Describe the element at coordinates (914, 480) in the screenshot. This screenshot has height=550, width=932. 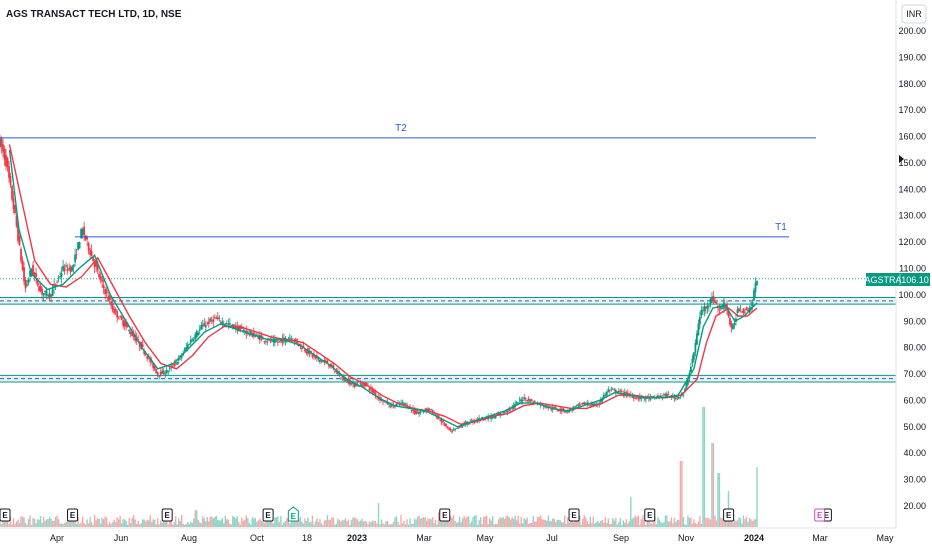
I see `y-tick-label: 30.00` at that location.